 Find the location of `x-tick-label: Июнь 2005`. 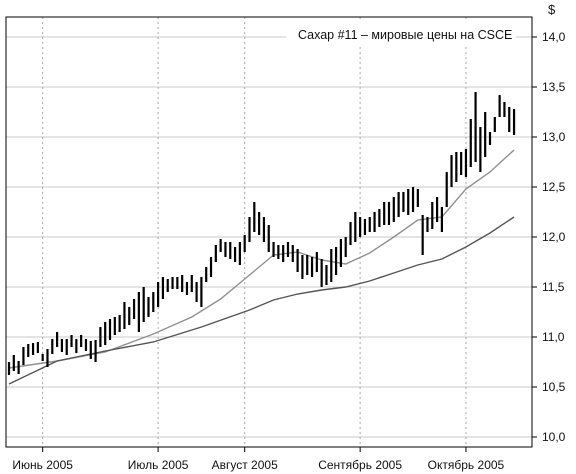

x-tick-label: Июнь 2005 is located at coordinates (42, 465).